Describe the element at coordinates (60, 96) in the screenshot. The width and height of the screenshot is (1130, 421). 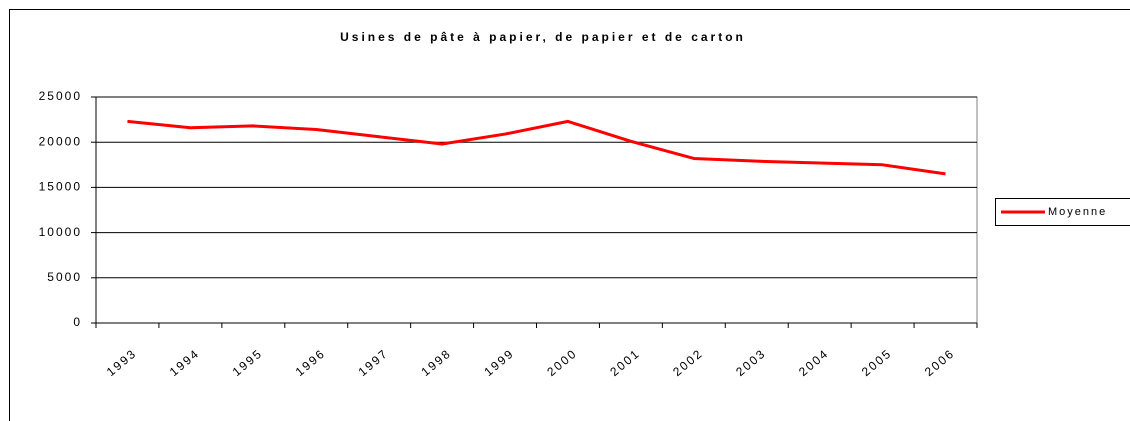
I see `y-tick-label: 25000` at that location.